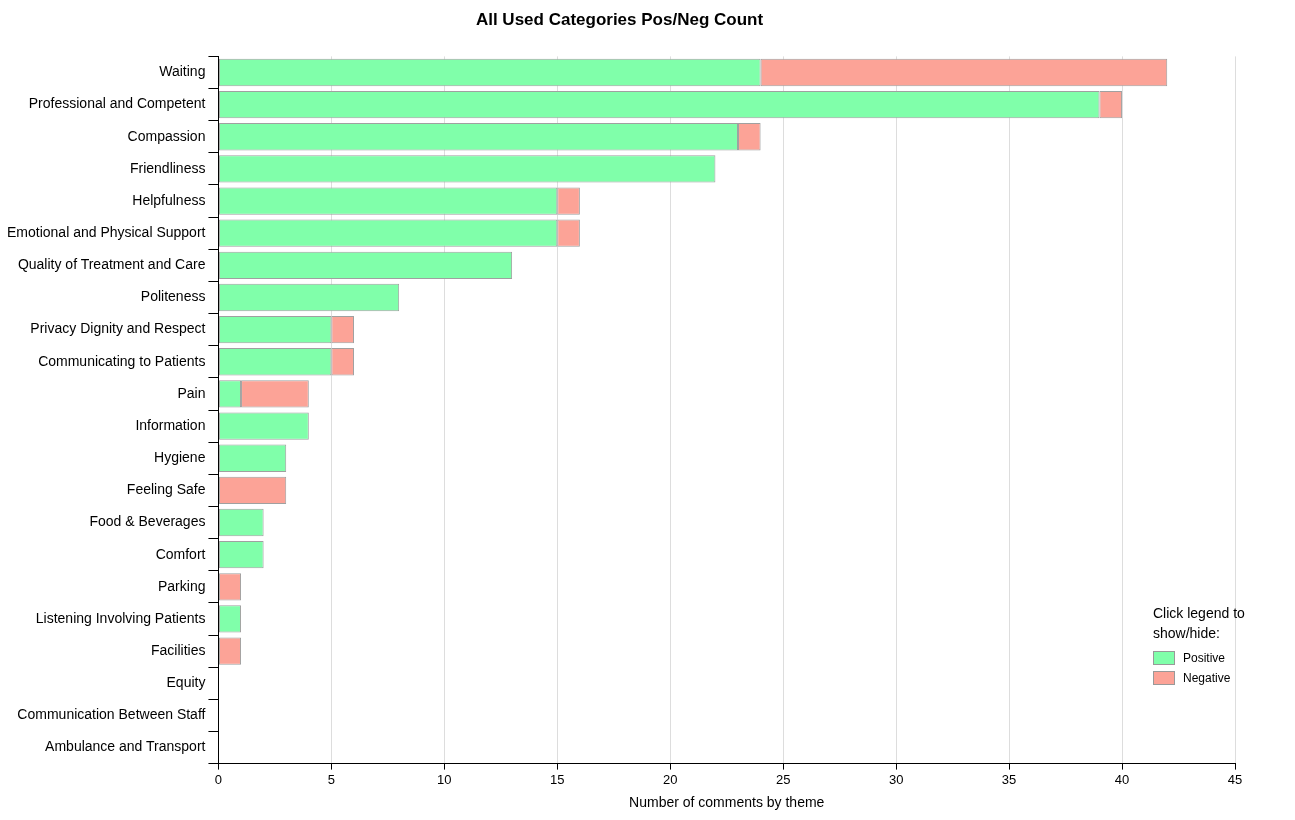 The image size is (1295, 820). Describe the element at coordinates (166, 135) in the screenshot. I see `y-tick-label: Compassion` at that location.